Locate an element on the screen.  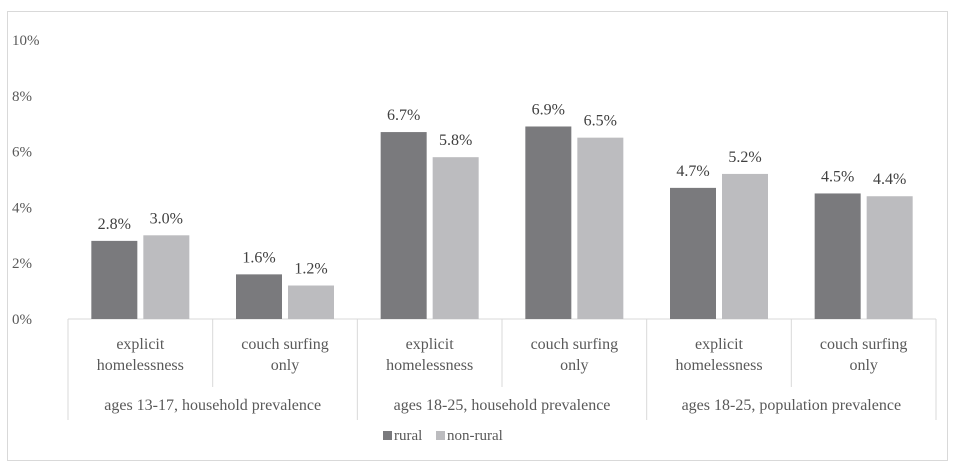
data-label: 1.2% is located at coordinates (310, 269).